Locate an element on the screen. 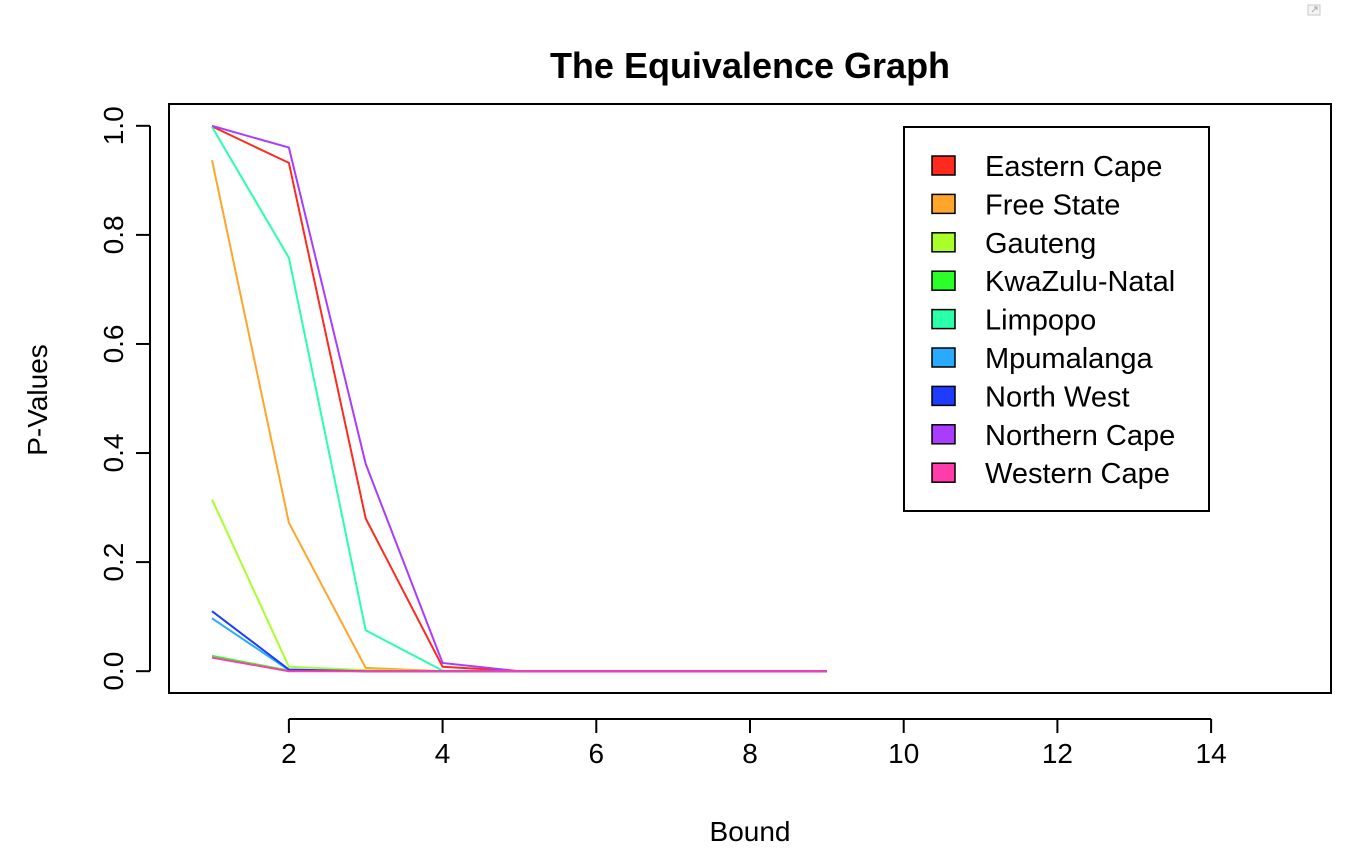  y-axis: 0.0 0.2 0.4 0.6 0.8 1.0 is located at coordinates (124, 398).